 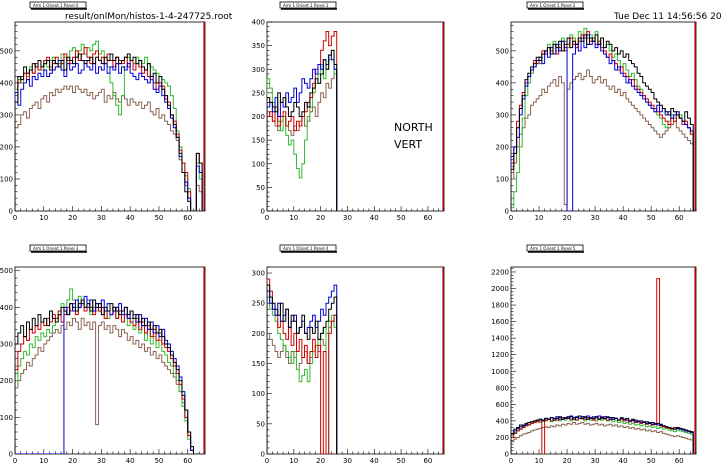 I want to click on panel-title: Arm 1 Orient 1 Panel 3, so click(x=56, y=248).